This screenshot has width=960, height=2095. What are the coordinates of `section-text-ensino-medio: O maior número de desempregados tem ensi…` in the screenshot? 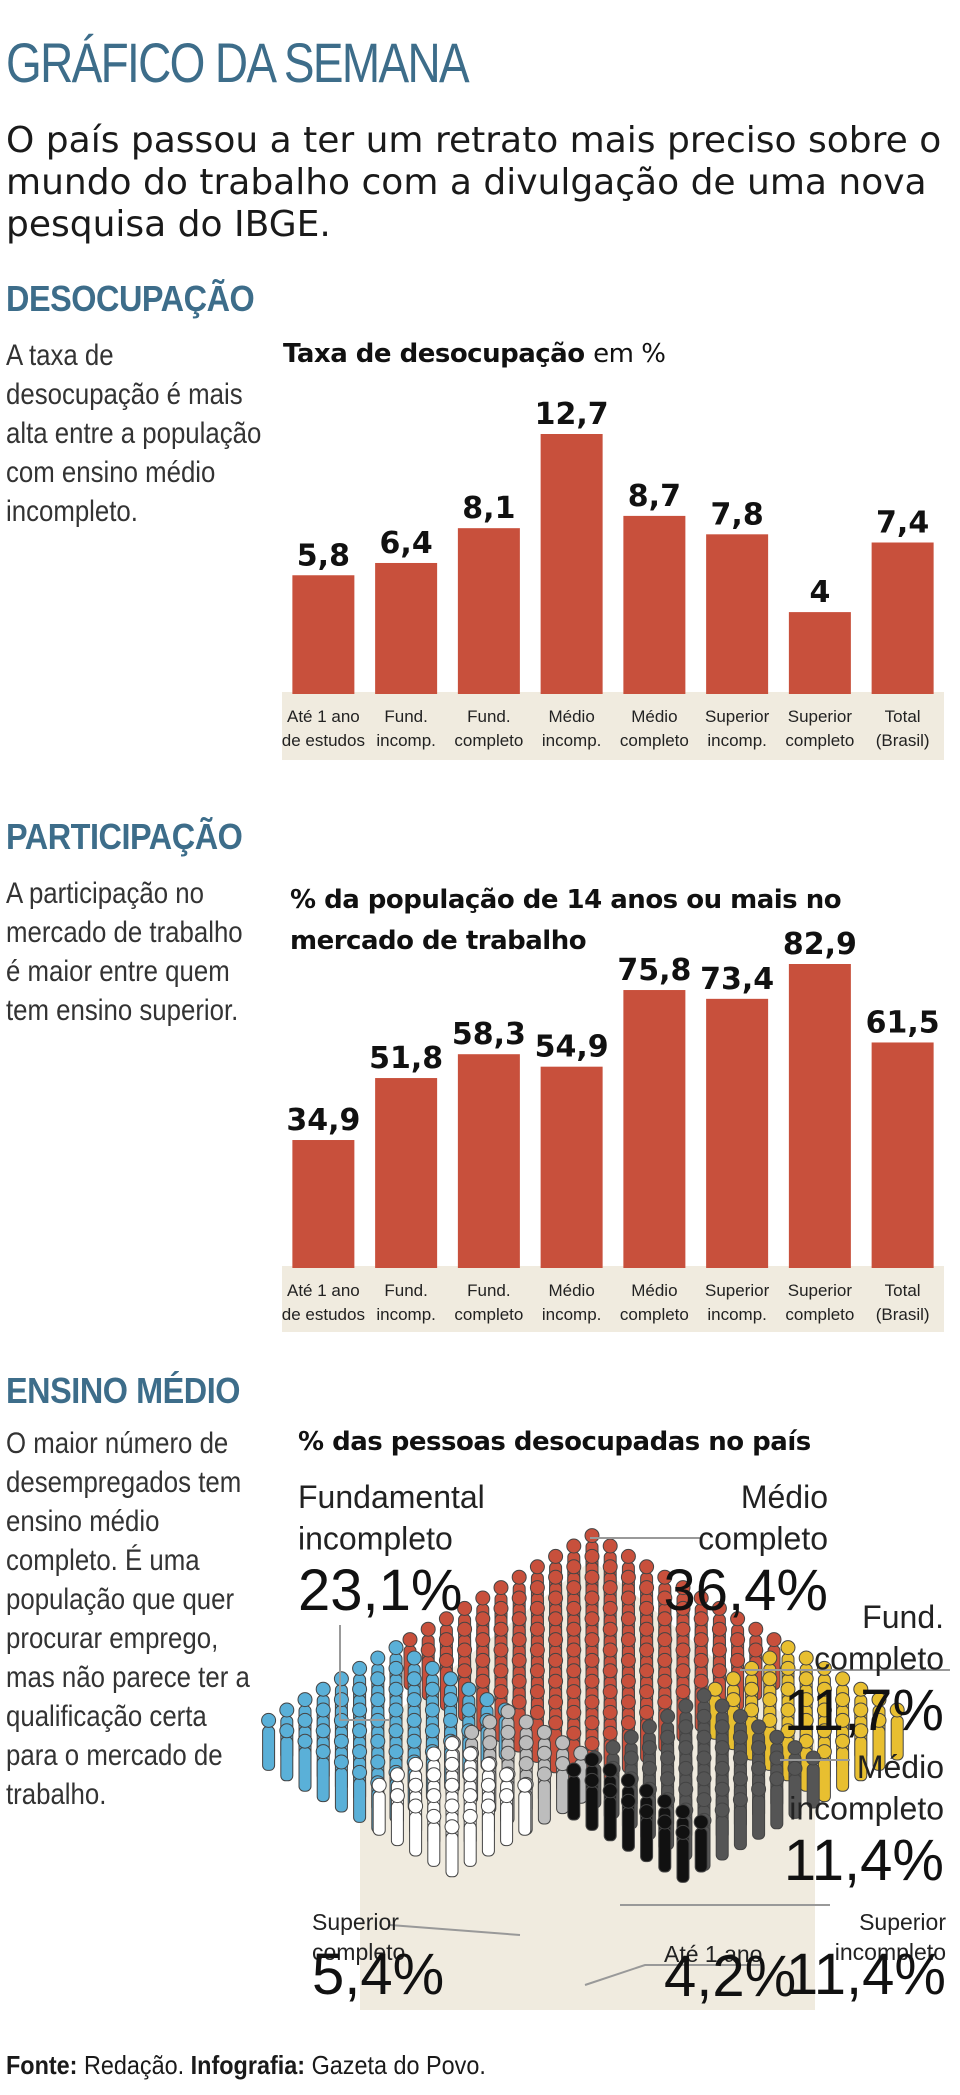 It's located at (128, 1619).